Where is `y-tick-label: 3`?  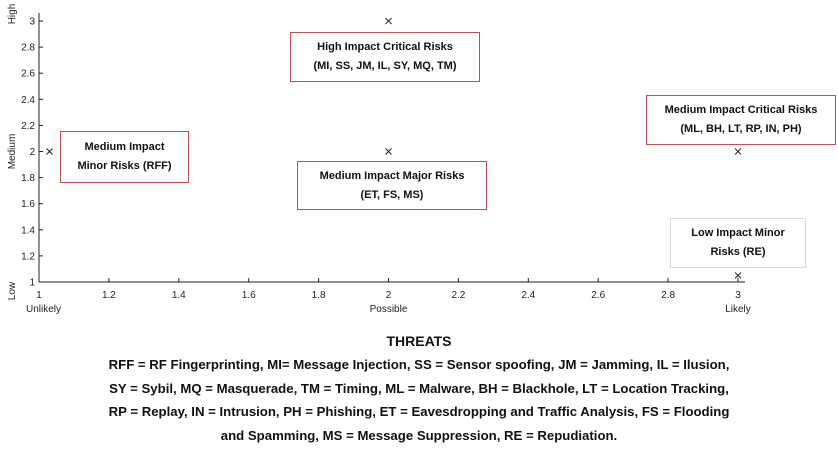
y-tick-label: 3 is located at coordinates (32, 22).